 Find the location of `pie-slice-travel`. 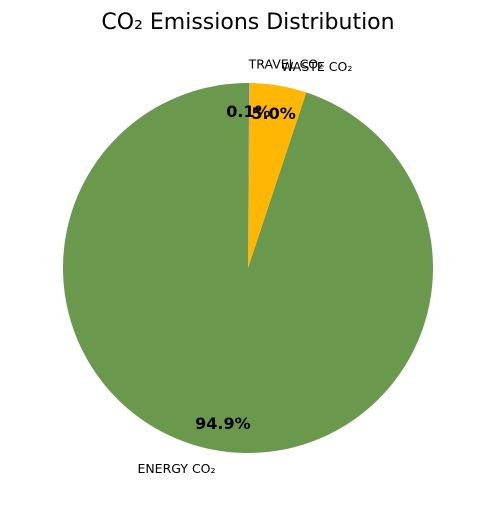

pie-slice-travel is located at coordinates (249, 175).